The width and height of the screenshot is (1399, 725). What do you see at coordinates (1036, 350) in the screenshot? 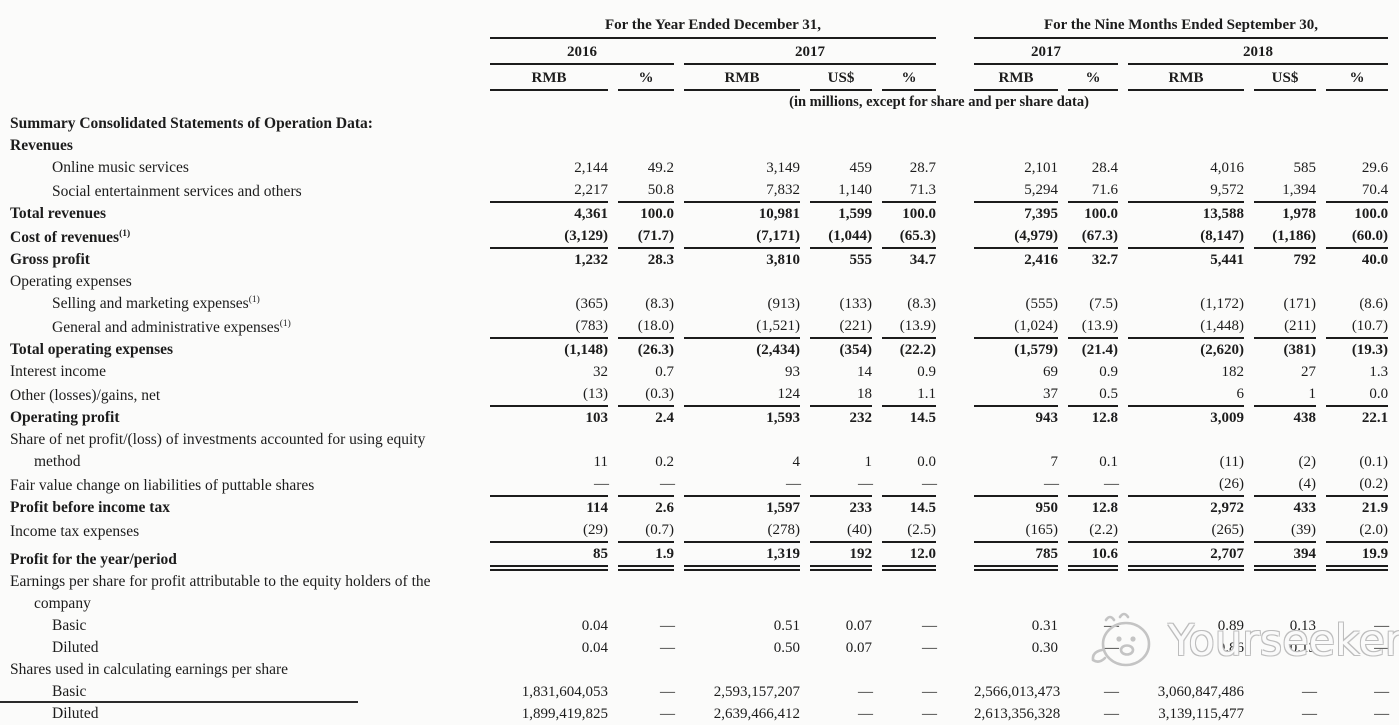
I see `value-cell: (1,579)` at bounding box center [1036, 350].